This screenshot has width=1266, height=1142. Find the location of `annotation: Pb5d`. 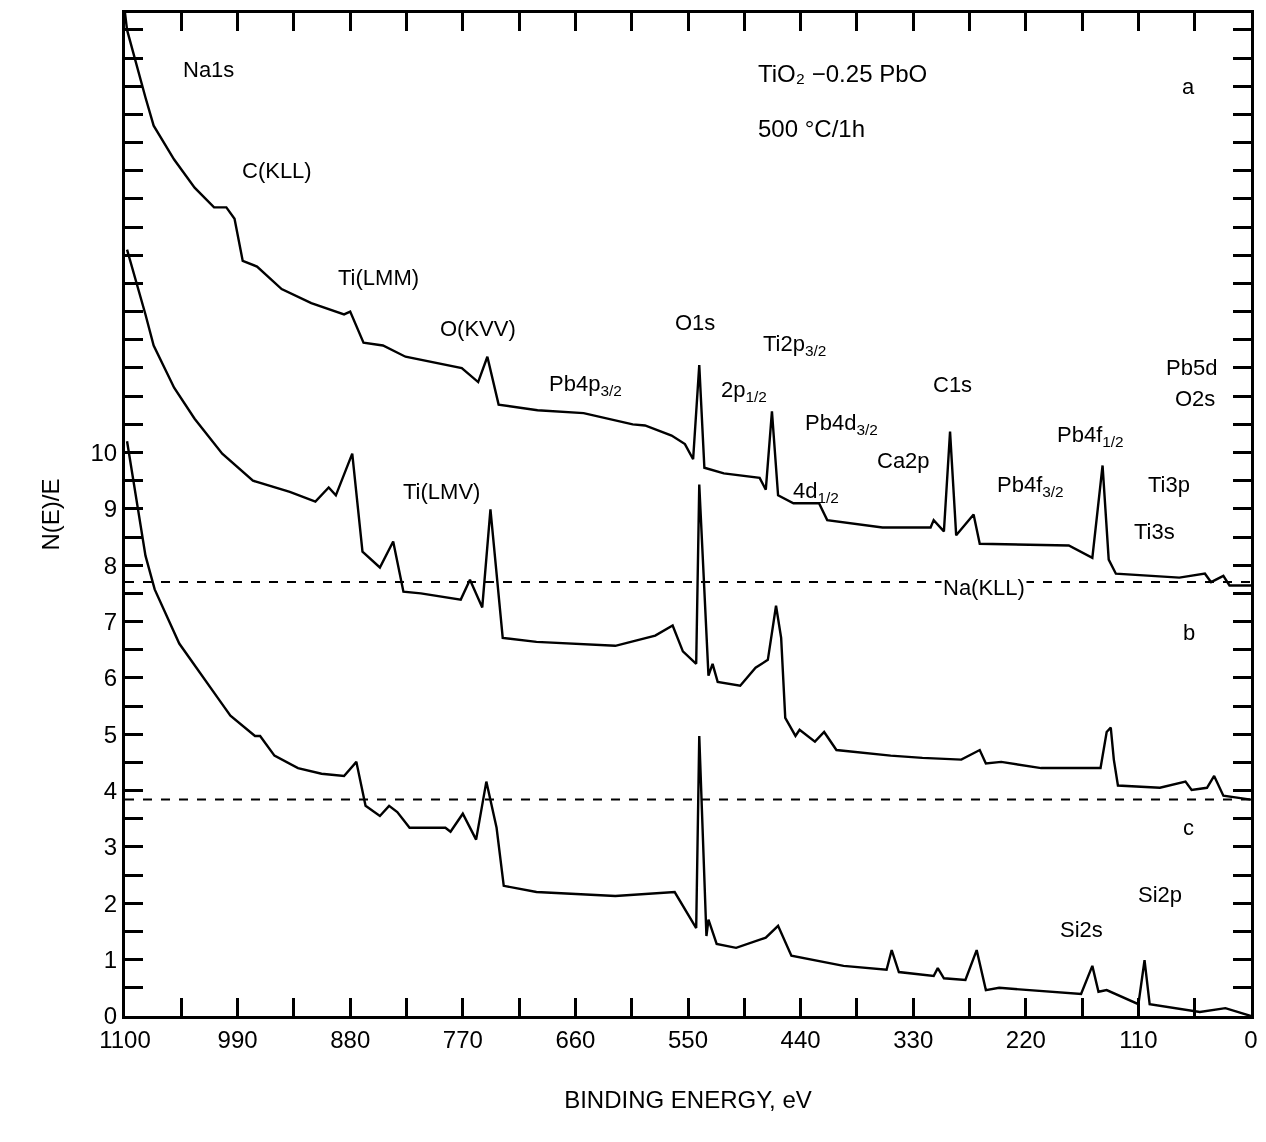

annotation: Pb5d is located at coordinates (1192, 367).